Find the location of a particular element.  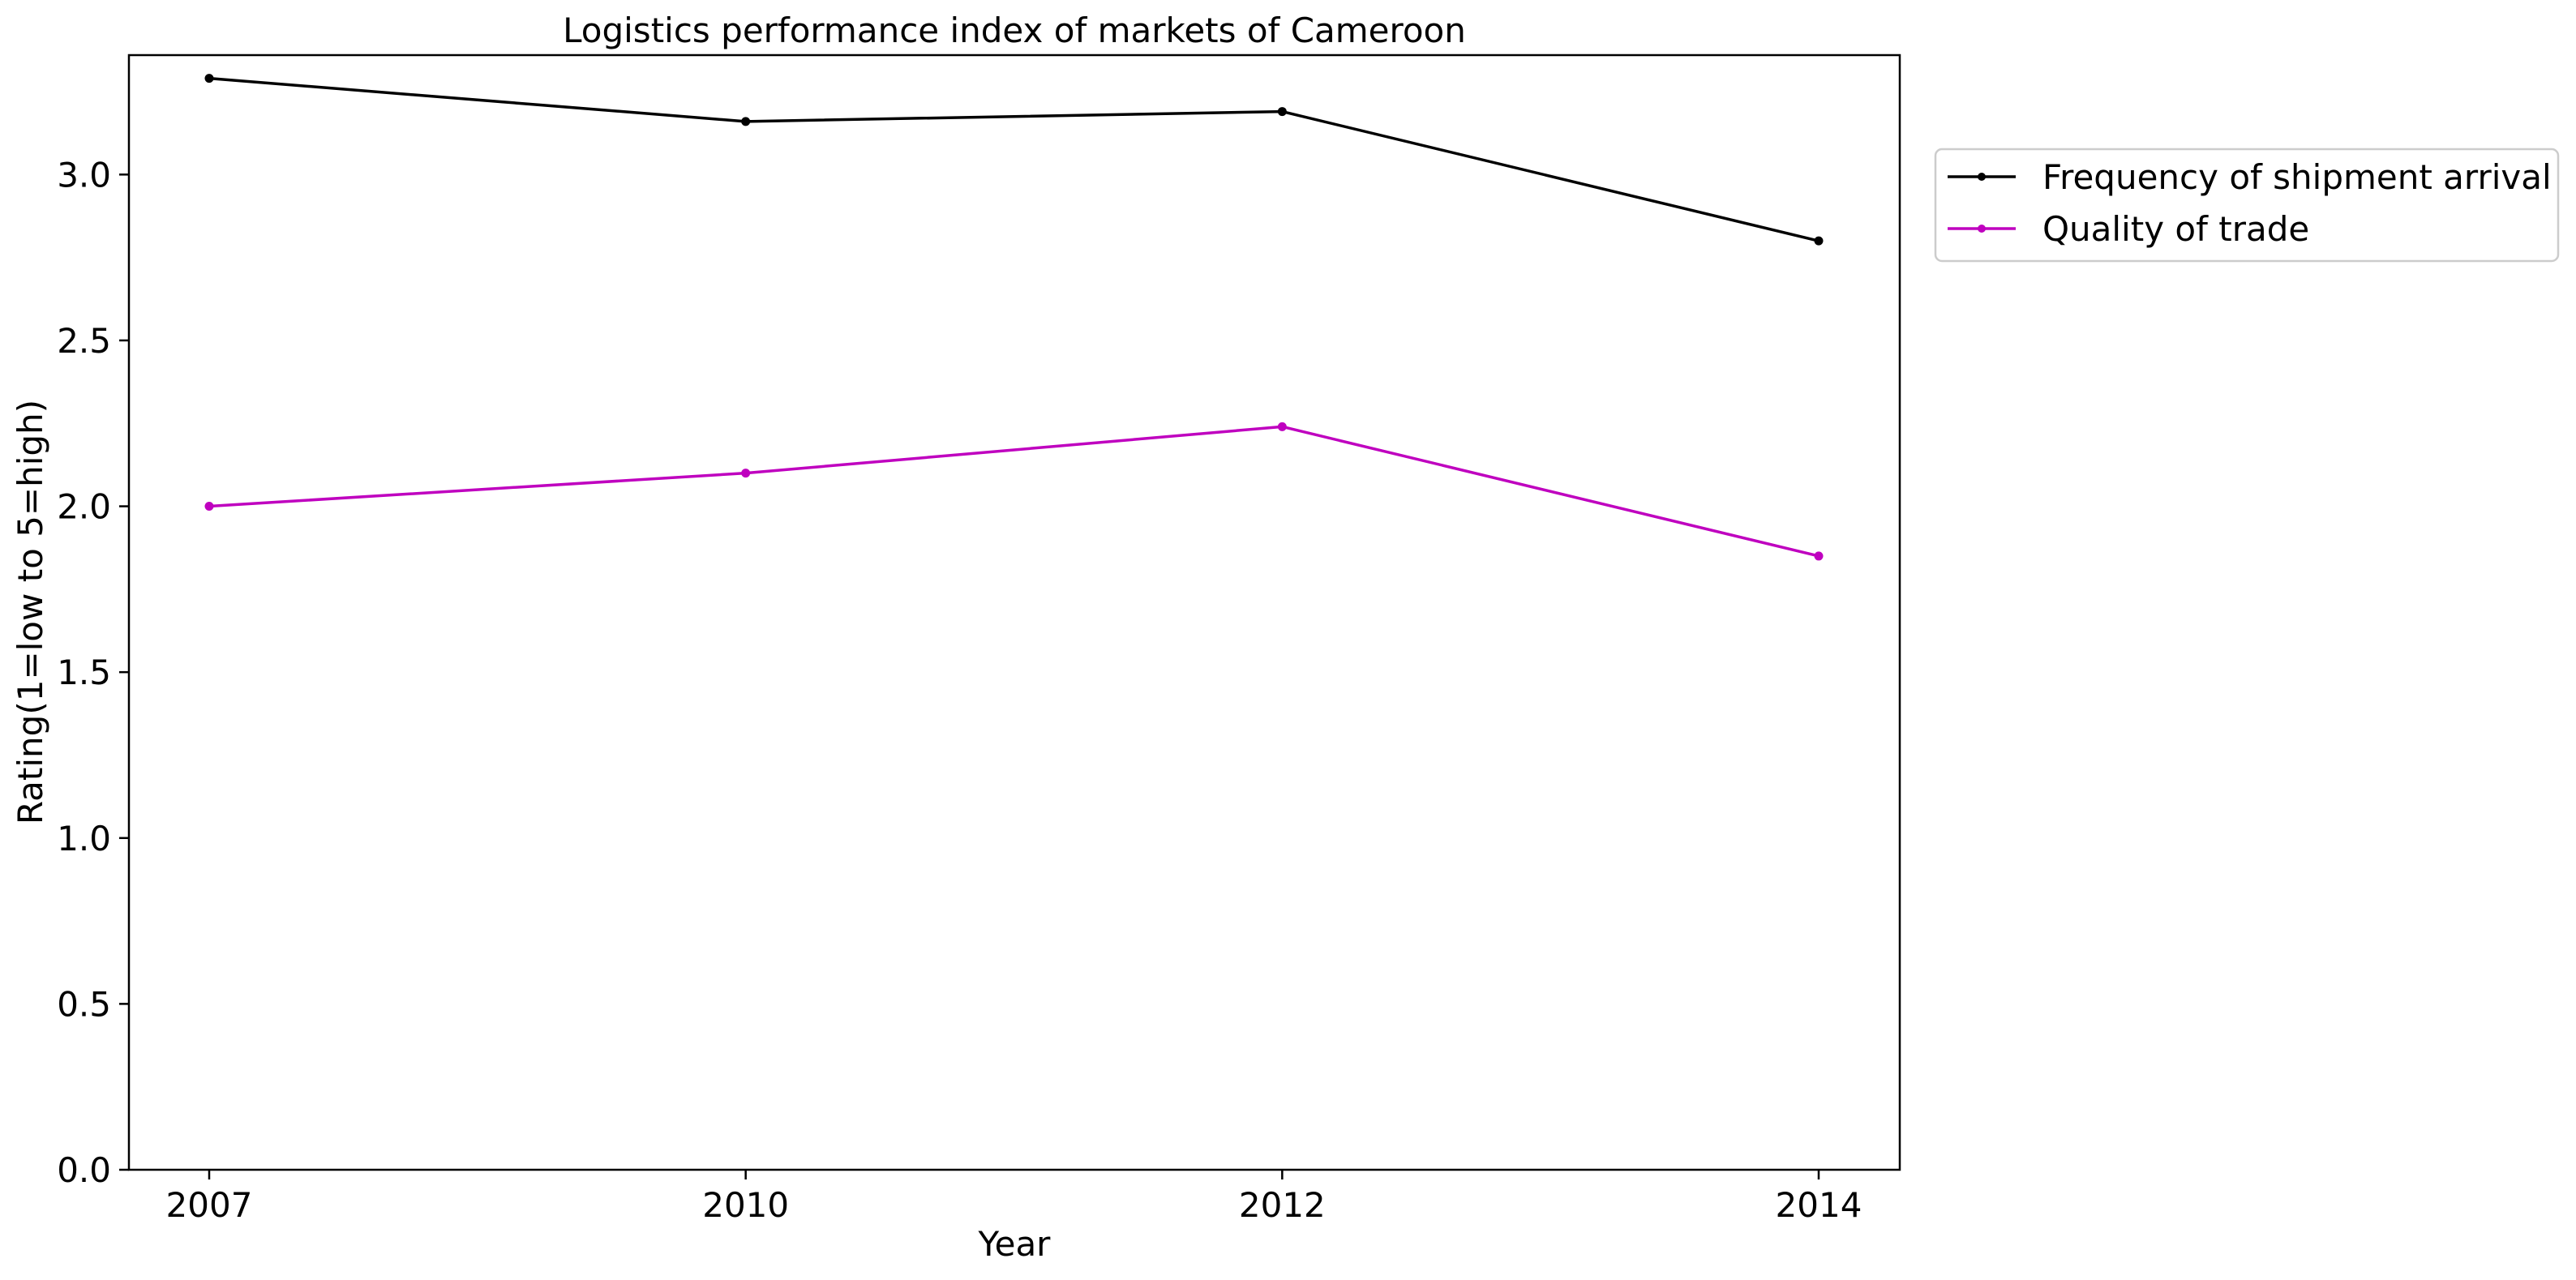

data-point-frequency-2010 is located at coordinates (746, 122).